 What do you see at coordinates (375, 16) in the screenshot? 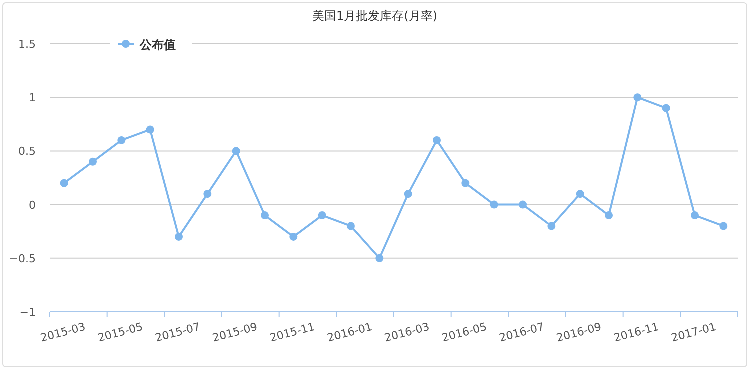
I see `chart-title: 美国1月批发库存(月率)` at bounding box center [375, 16].